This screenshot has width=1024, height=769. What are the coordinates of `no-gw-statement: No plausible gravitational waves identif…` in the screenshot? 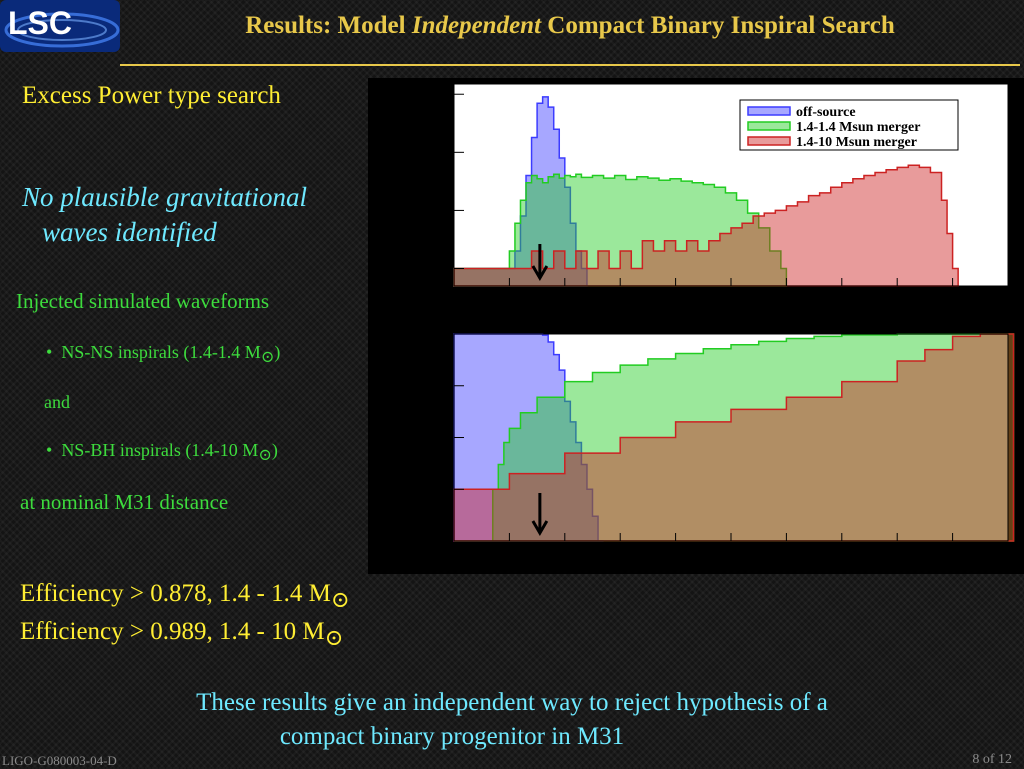 It's located at (194, 215).